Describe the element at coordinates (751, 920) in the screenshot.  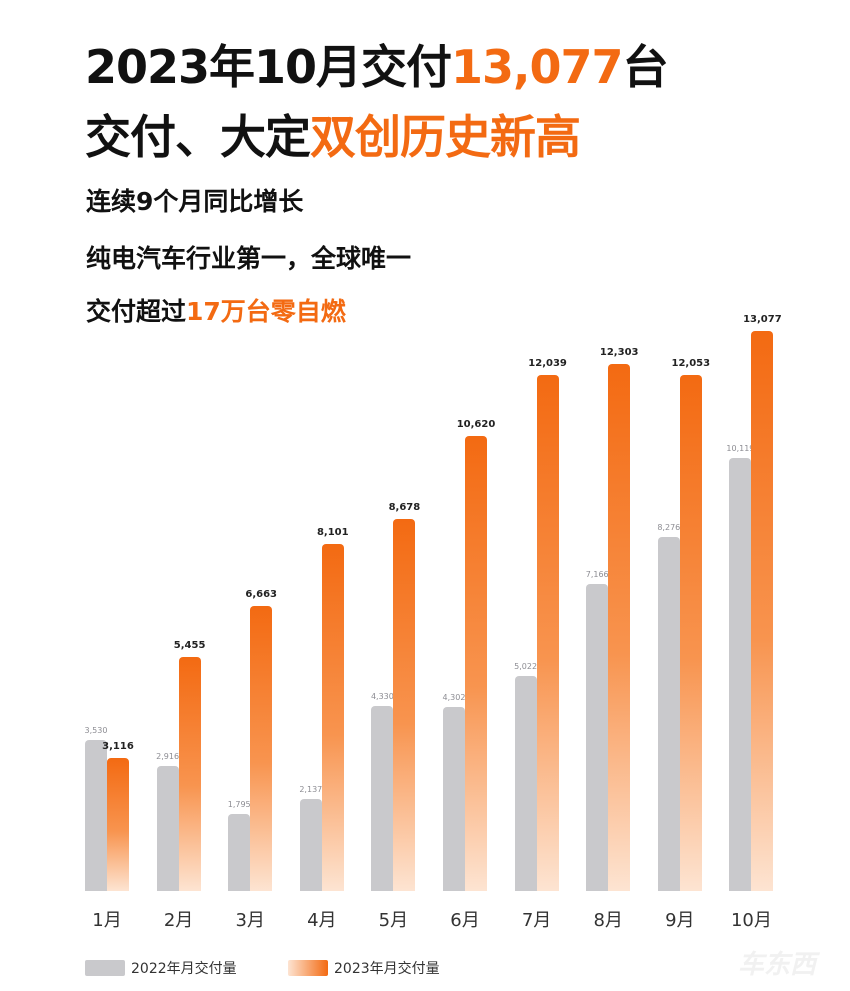
I see `x-axis-label: 10月` at that location.